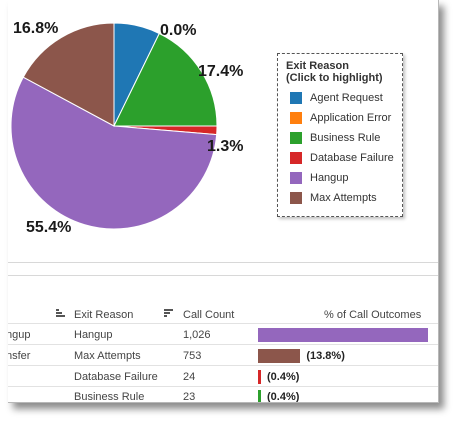 The height and width of the screenshot is (421, 455). I want to click on row-cell-exit-reason: Hangup, so click(93, 335).